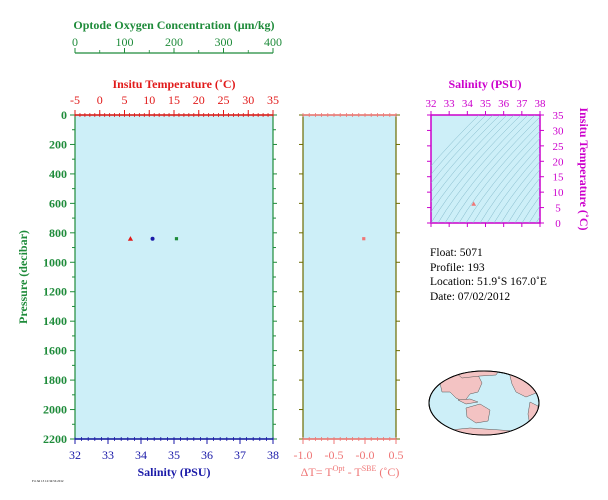 The height and width of the screenshot is (500, 608). Describe the element at coordinates (349, 277) in the screenshot. I see `delta-panel-frame` at that location.